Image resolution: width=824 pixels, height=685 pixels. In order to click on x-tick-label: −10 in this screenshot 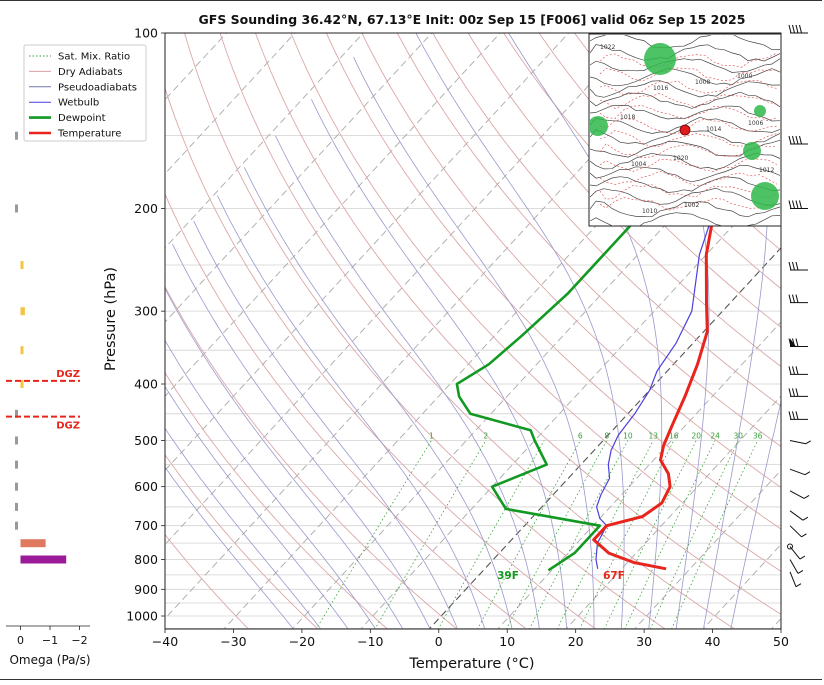, I will do `click(370, 641)`.